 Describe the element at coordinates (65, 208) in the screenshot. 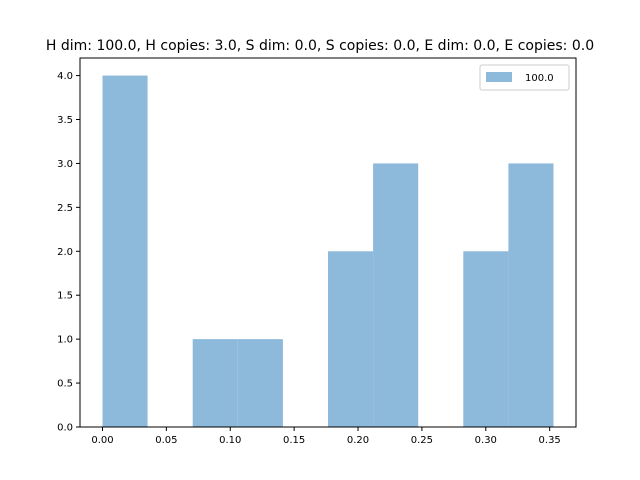

I see `y-tick-label: 2.5` at that location.